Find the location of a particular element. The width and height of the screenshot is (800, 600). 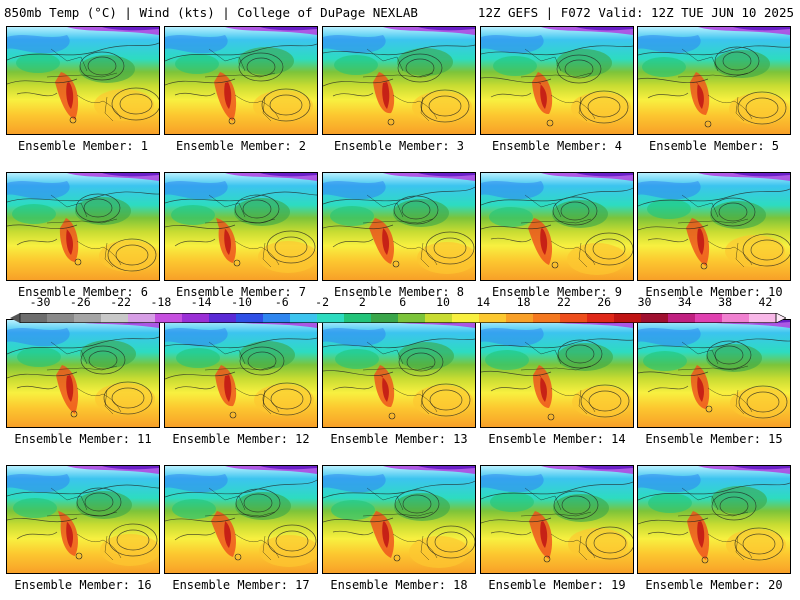

ensemble-member-label: Ensemble Member: 14 is located at coordinates (557, 439).